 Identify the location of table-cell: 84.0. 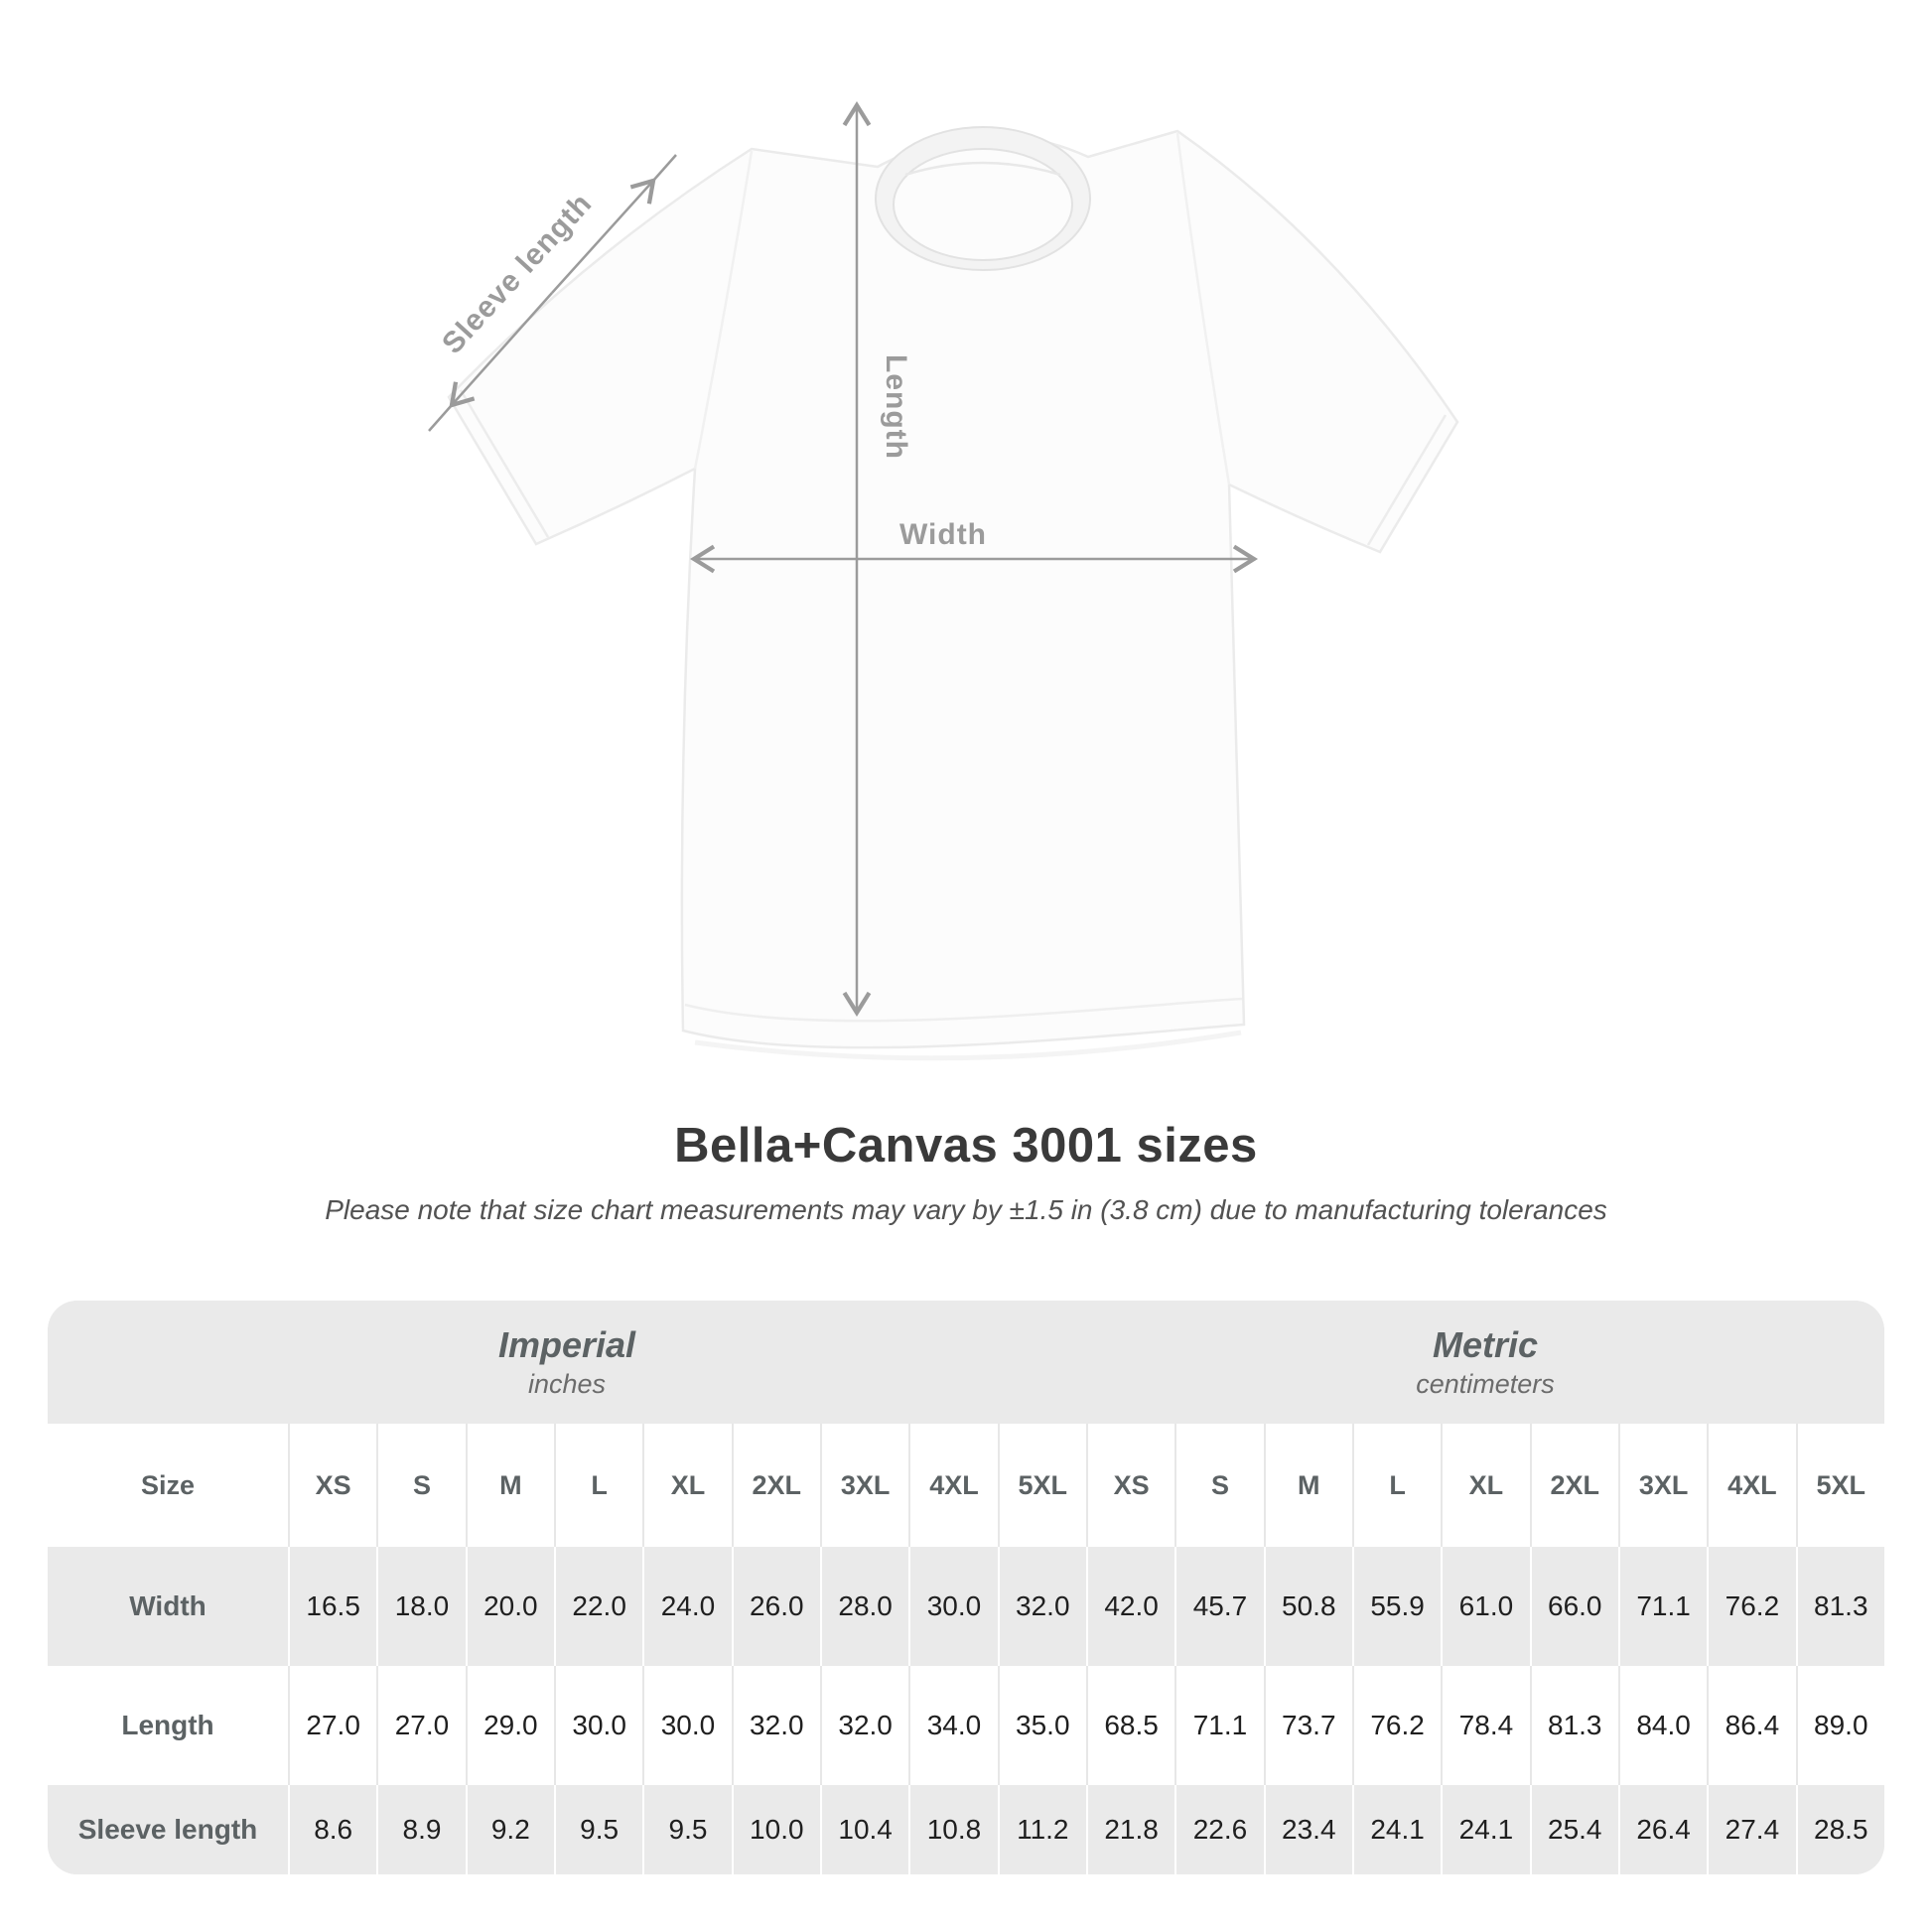
(1662, 1725).